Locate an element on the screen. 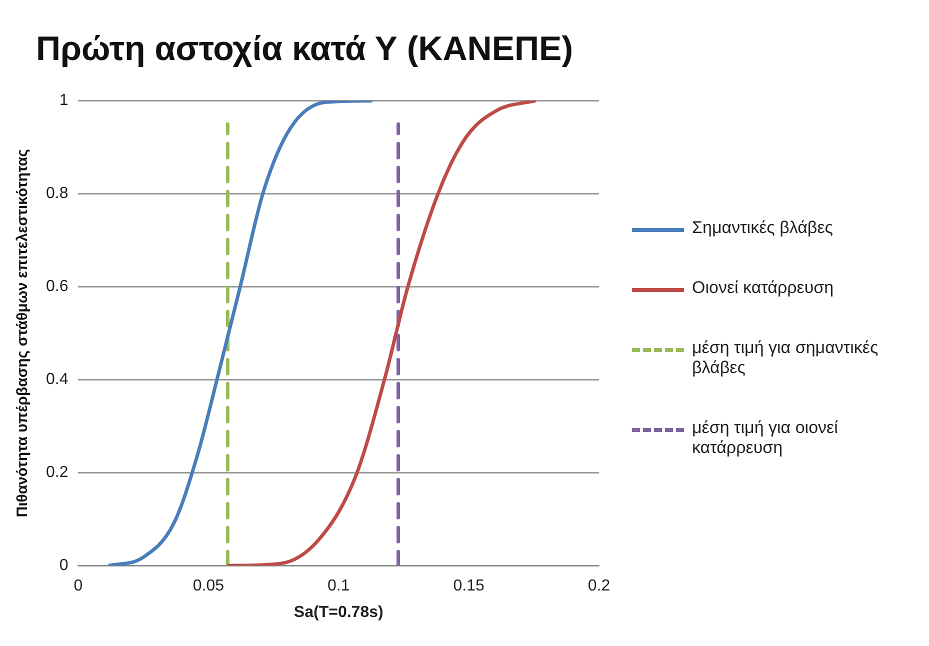  legend-label: μέση τιμή για σημαντικές βλάβες is located at coordinates (786, 358).